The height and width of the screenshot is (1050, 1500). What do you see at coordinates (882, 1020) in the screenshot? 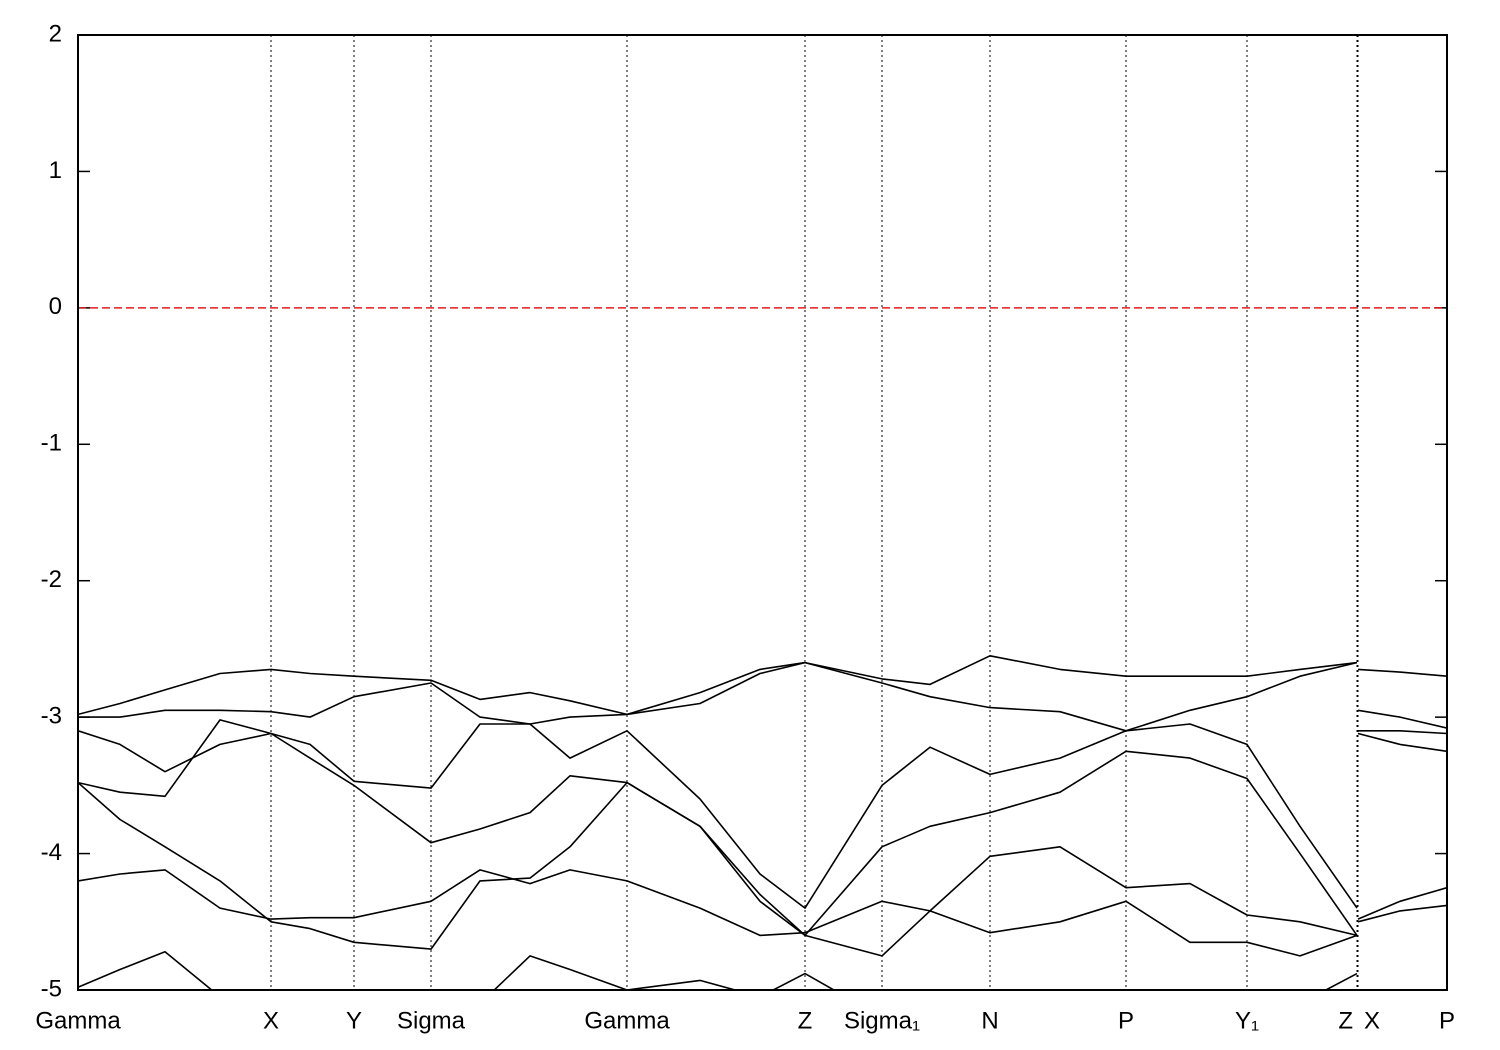
I see `x-tick-label: Sigma₁` at bounding box center [882, 1020].